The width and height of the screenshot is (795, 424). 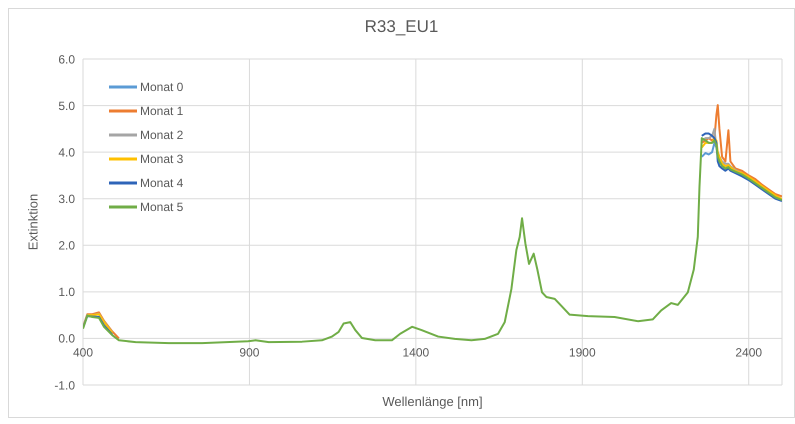 What do you see at coordinates (748, 352) in the screenshot?
I see `x-tick-label: 2400` at bounding box center [748, 352].